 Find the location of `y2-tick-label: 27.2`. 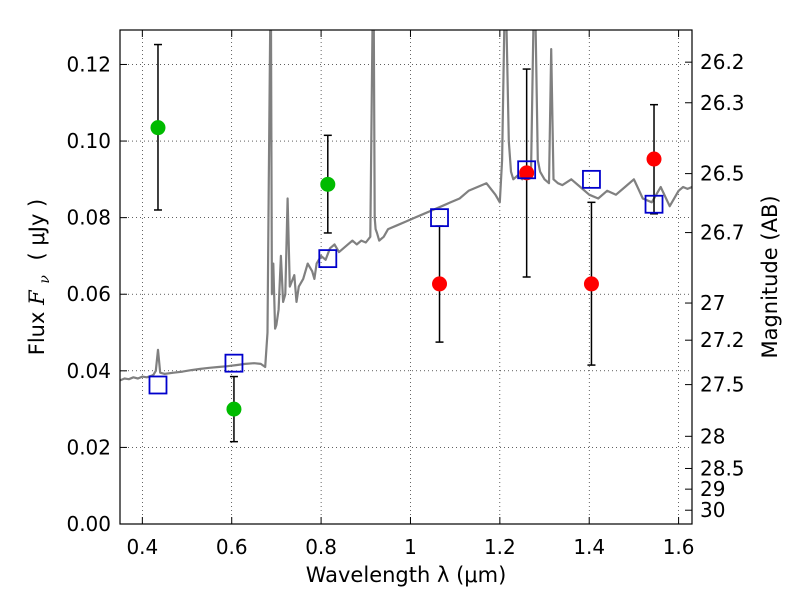

y2-tick-label: 27.2 is located at coordinates (722, 340).